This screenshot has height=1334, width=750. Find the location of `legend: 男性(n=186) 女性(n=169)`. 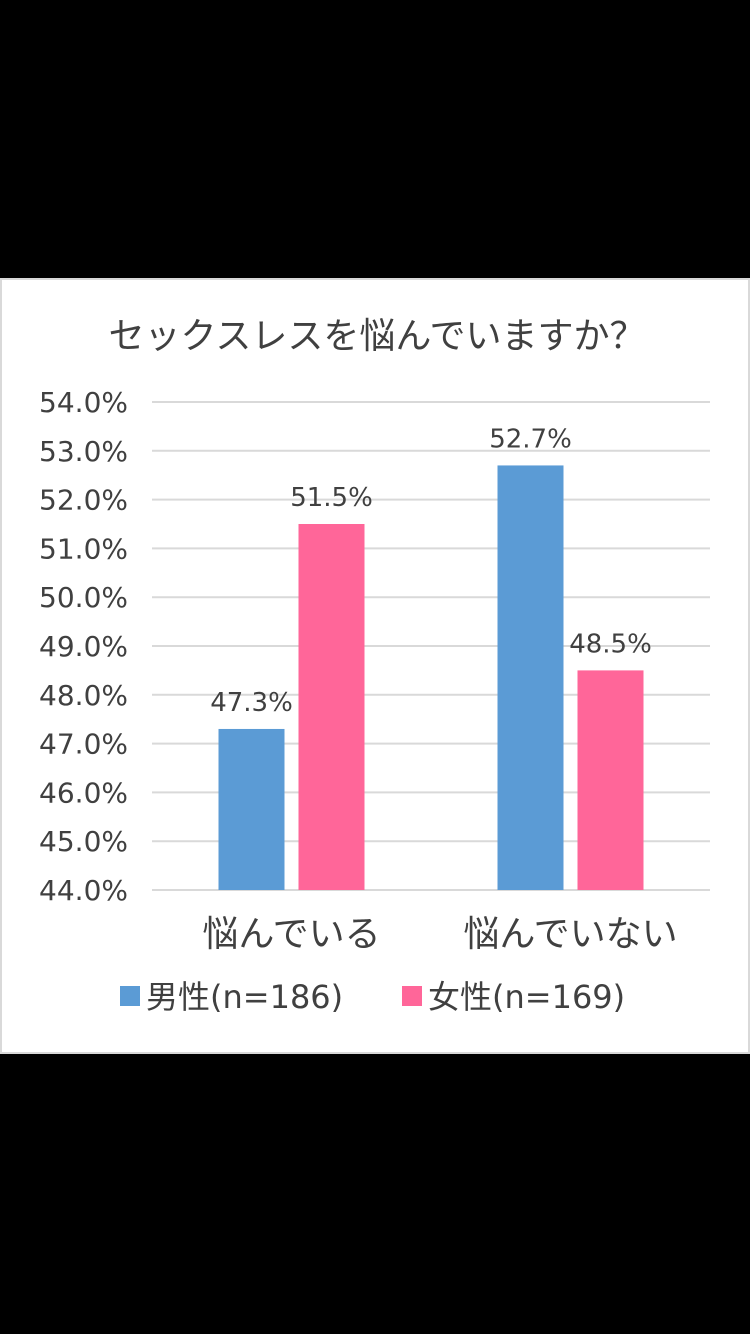

legend: 男性(n=186) 女性(n=169) is located at coordinates (372, 997).